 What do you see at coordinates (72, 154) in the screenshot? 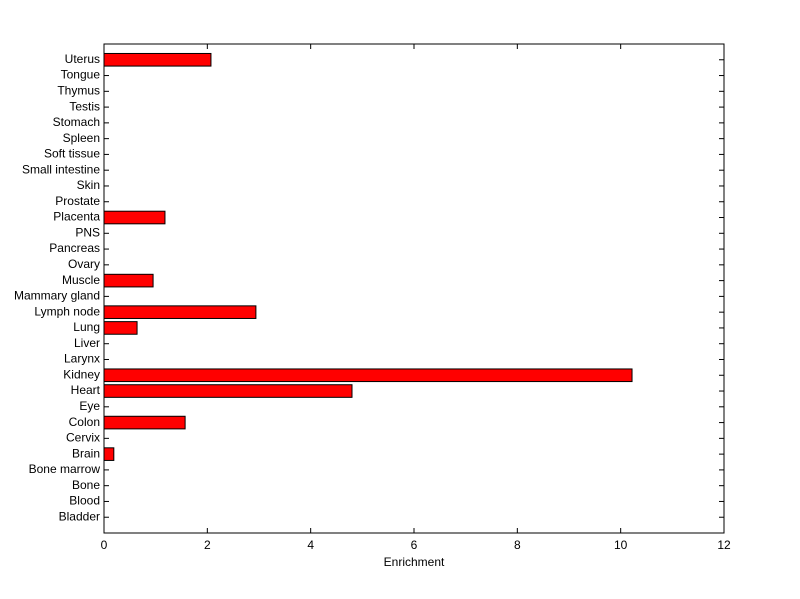
I see `y-tick-label: Soft tissue` at bounding box center [72, 154].